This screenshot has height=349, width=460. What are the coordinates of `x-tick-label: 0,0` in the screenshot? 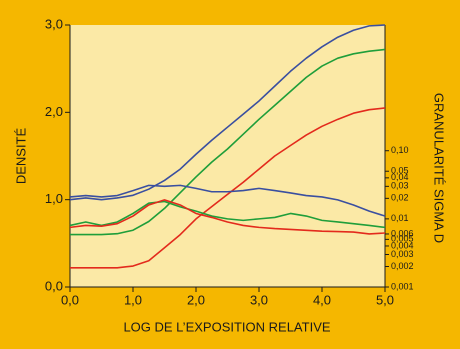 It's located at (70, 299).